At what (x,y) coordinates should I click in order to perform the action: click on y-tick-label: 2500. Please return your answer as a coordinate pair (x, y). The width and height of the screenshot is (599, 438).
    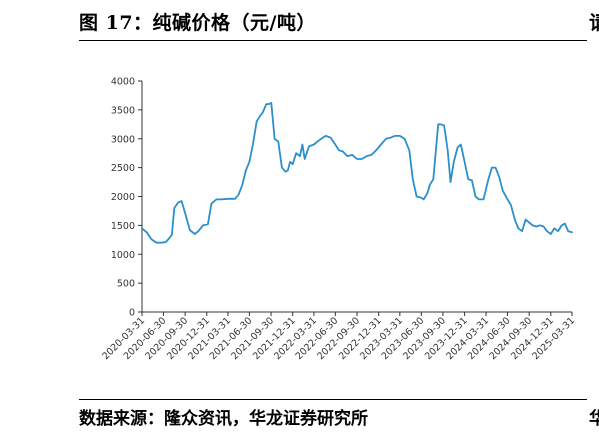
    Looking at the image, I should click on (123, 168).